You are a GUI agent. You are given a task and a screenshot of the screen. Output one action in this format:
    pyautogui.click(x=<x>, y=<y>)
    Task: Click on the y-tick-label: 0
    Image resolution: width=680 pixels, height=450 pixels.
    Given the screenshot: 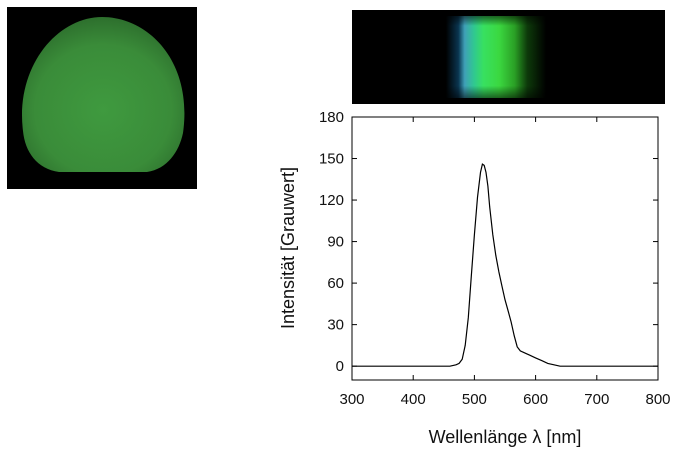 What is the action you would take?
    pyautogui.click(x=340, y=366)
    